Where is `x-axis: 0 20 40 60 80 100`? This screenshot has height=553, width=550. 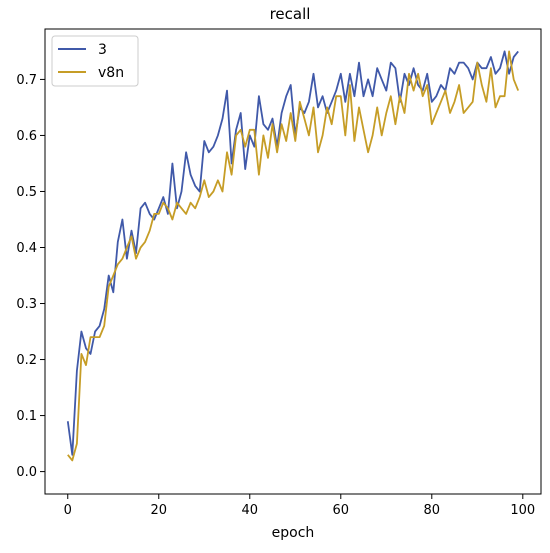
x-axis: 0 20 40 60 80 100 is located at coordinates (299, 506).